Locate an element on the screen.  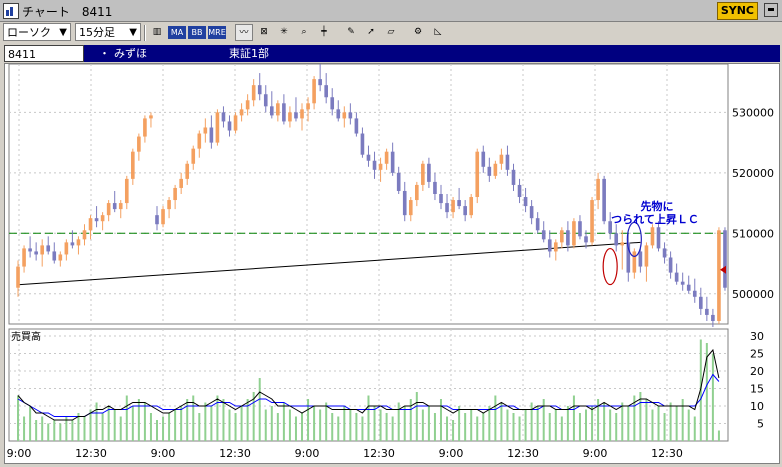
crosshair-icon: ┿ is located at coordinates (324, 32).